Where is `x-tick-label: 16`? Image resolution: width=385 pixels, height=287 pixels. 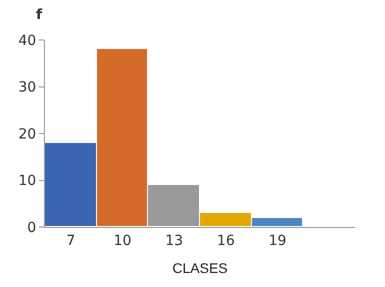
x-tick-label: 16 is located at coordinates (225, 240).